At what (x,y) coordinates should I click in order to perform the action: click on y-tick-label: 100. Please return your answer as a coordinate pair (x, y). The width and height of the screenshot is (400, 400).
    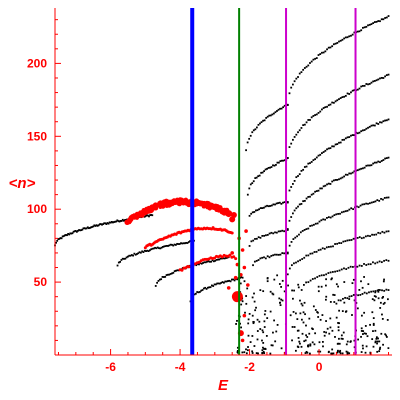
    Looking at the image, I should click on (37, 209).